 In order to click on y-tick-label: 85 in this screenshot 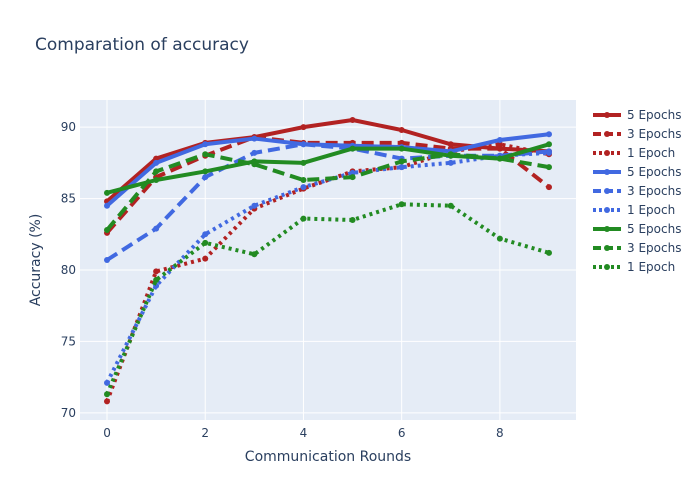, I will do `click(68, 199)`.